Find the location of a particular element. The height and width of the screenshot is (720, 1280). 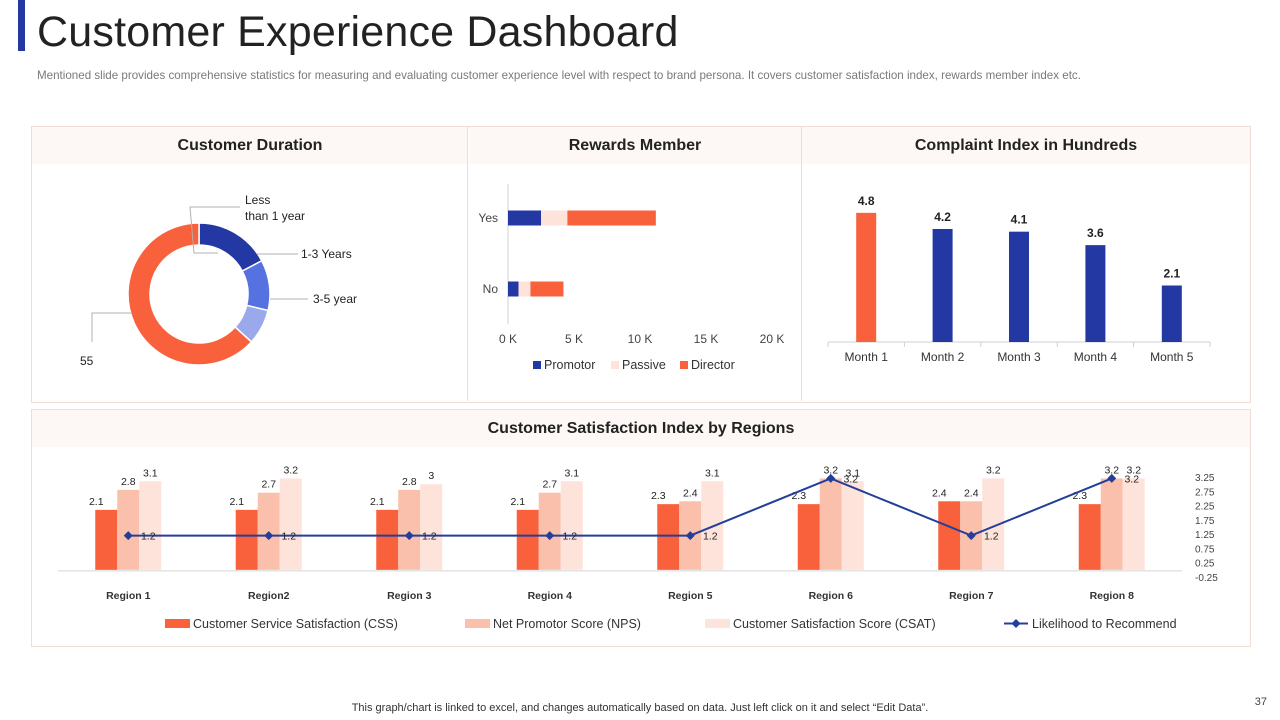

likelihood-value-label: 3.2 is located at coordinates (1131, 479).